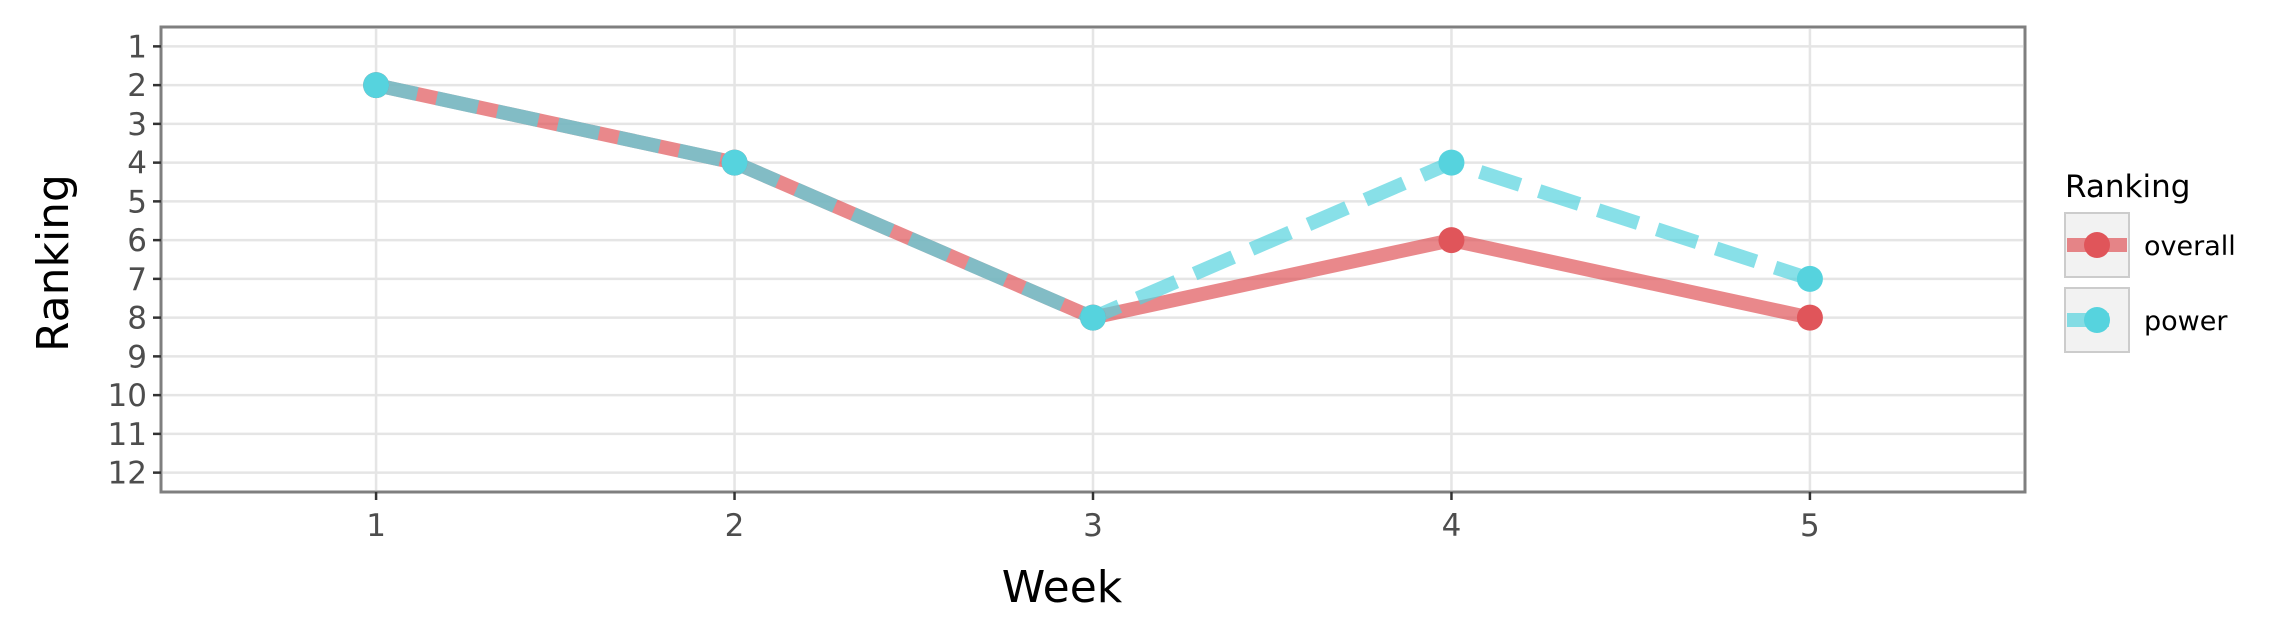  I want to click on y-tick-label: 7, so click(137, 280).